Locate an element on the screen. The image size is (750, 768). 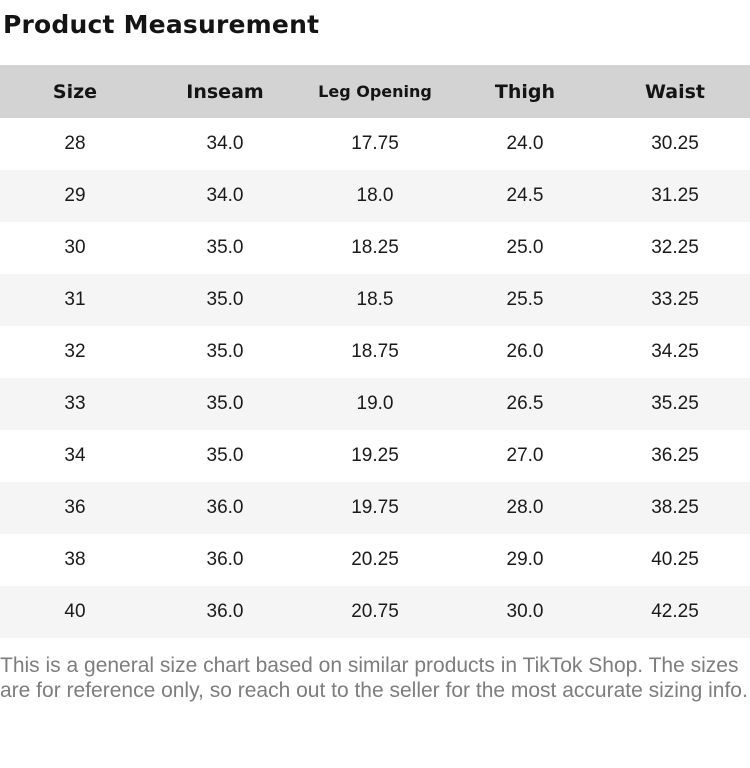
measurement-cell: 28.0 is located at coordinates (525, 507).